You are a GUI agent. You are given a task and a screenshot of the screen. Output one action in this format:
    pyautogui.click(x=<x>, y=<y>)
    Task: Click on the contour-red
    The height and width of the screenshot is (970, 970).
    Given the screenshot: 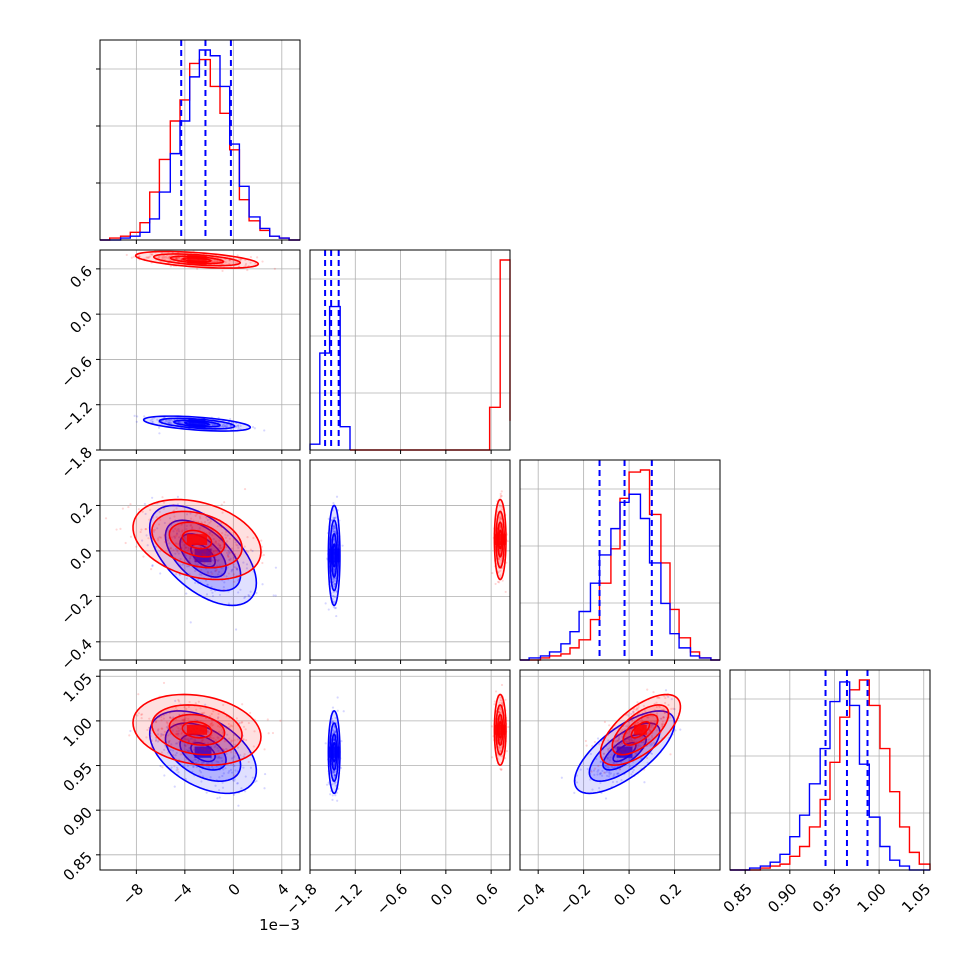 What is the action you would take?
    pyautogui.click(x=197, y=729)
    